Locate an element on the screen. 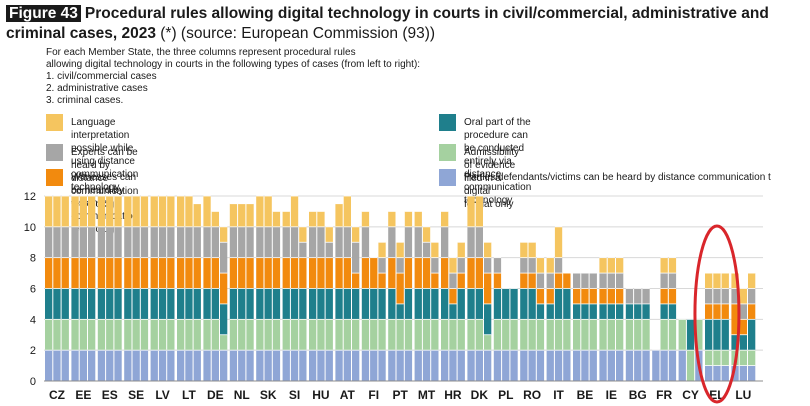 The image size is (810, 406). x-tick-label: LU is located at coordinates (743, 395).